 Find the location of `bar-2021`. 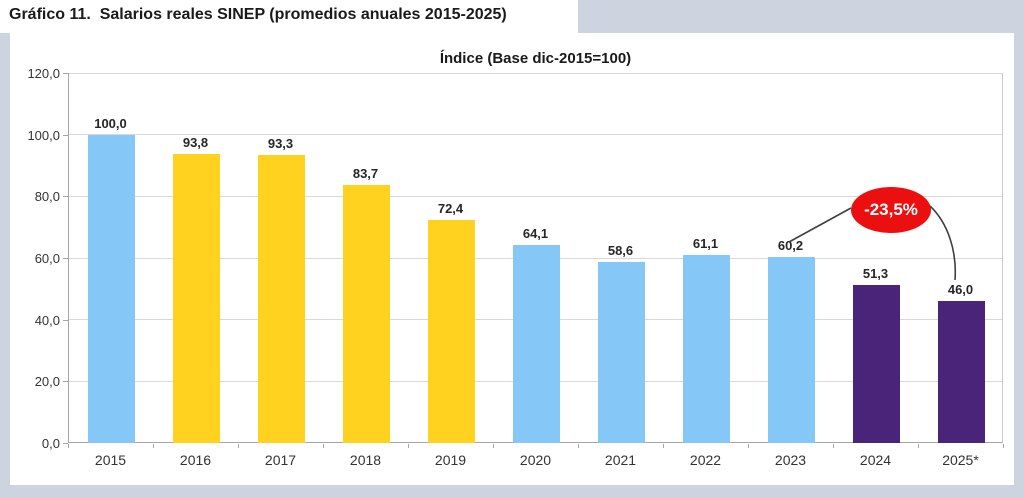

bar-2021 is located at coordinates (621, 352).